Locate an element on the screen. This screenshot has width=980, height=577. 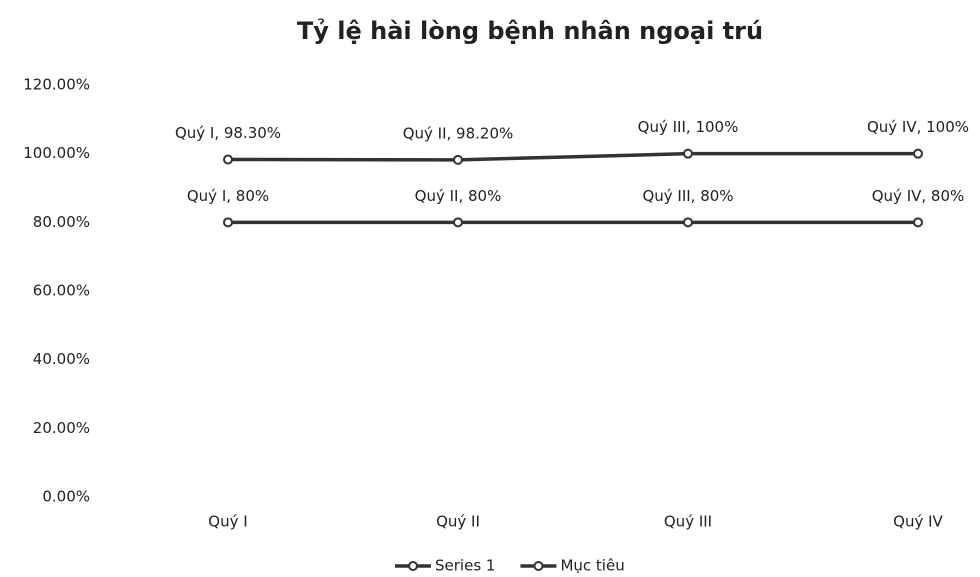
y-tick-label: 80.00% is located at coordinates (61, 222).